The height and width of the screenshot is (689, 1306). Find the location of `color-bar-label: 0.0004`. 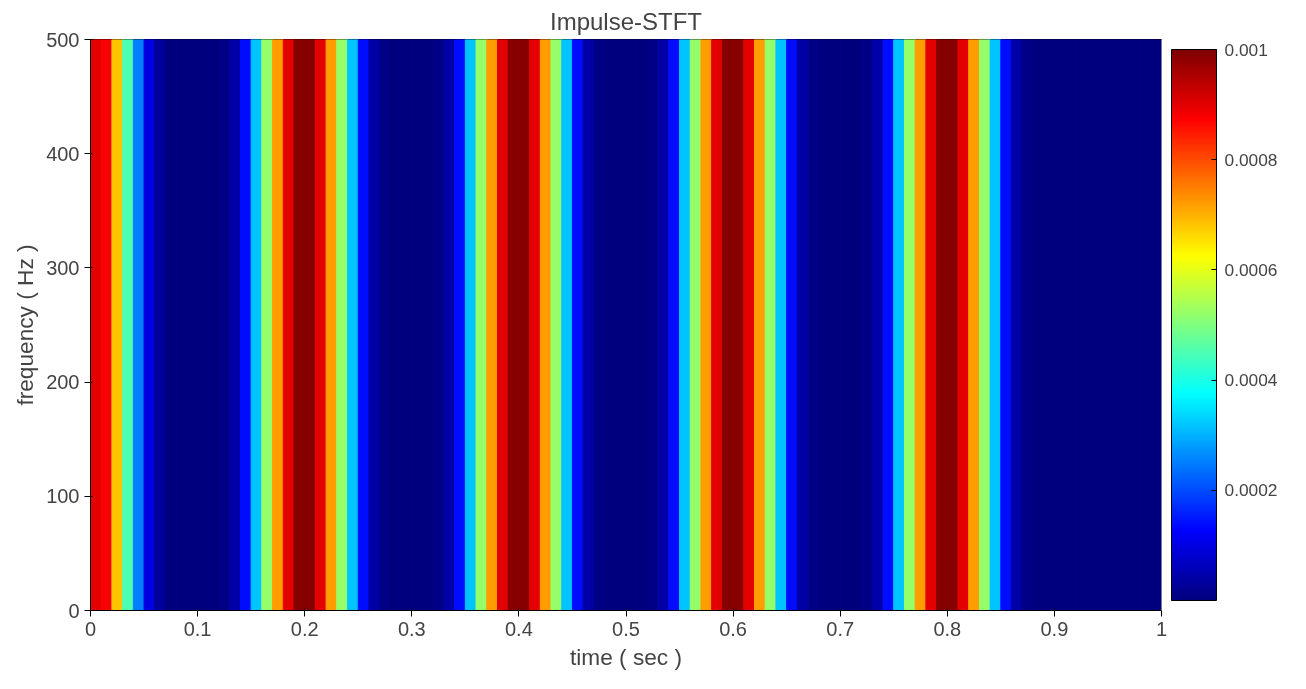

color-bar-label: 0.0004 is located at coordinates (1251, 380).